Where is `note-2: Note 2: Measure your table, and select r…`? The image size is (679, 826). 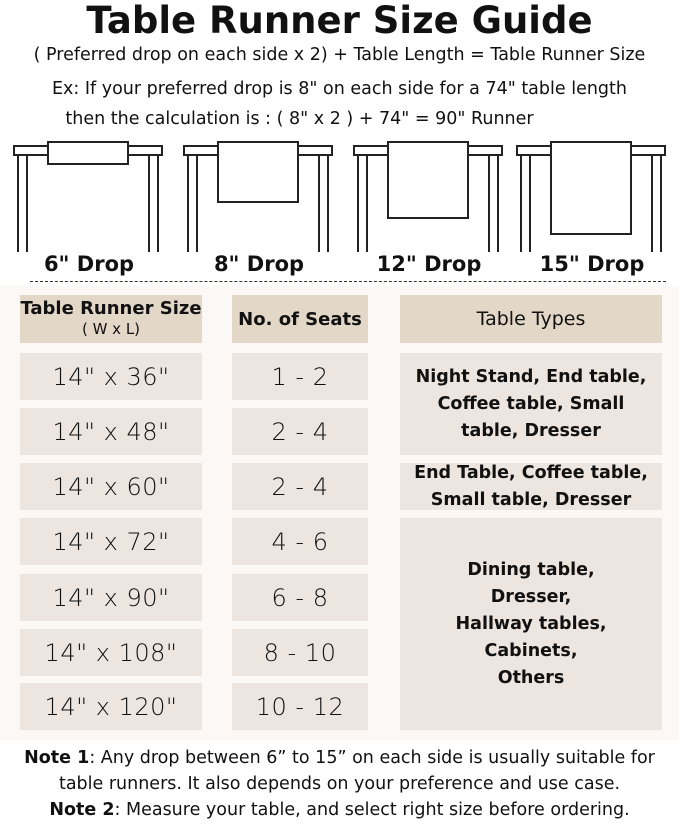
note-2: Note 2: Measure your table, and select r… is located at coordinates (339, 810).